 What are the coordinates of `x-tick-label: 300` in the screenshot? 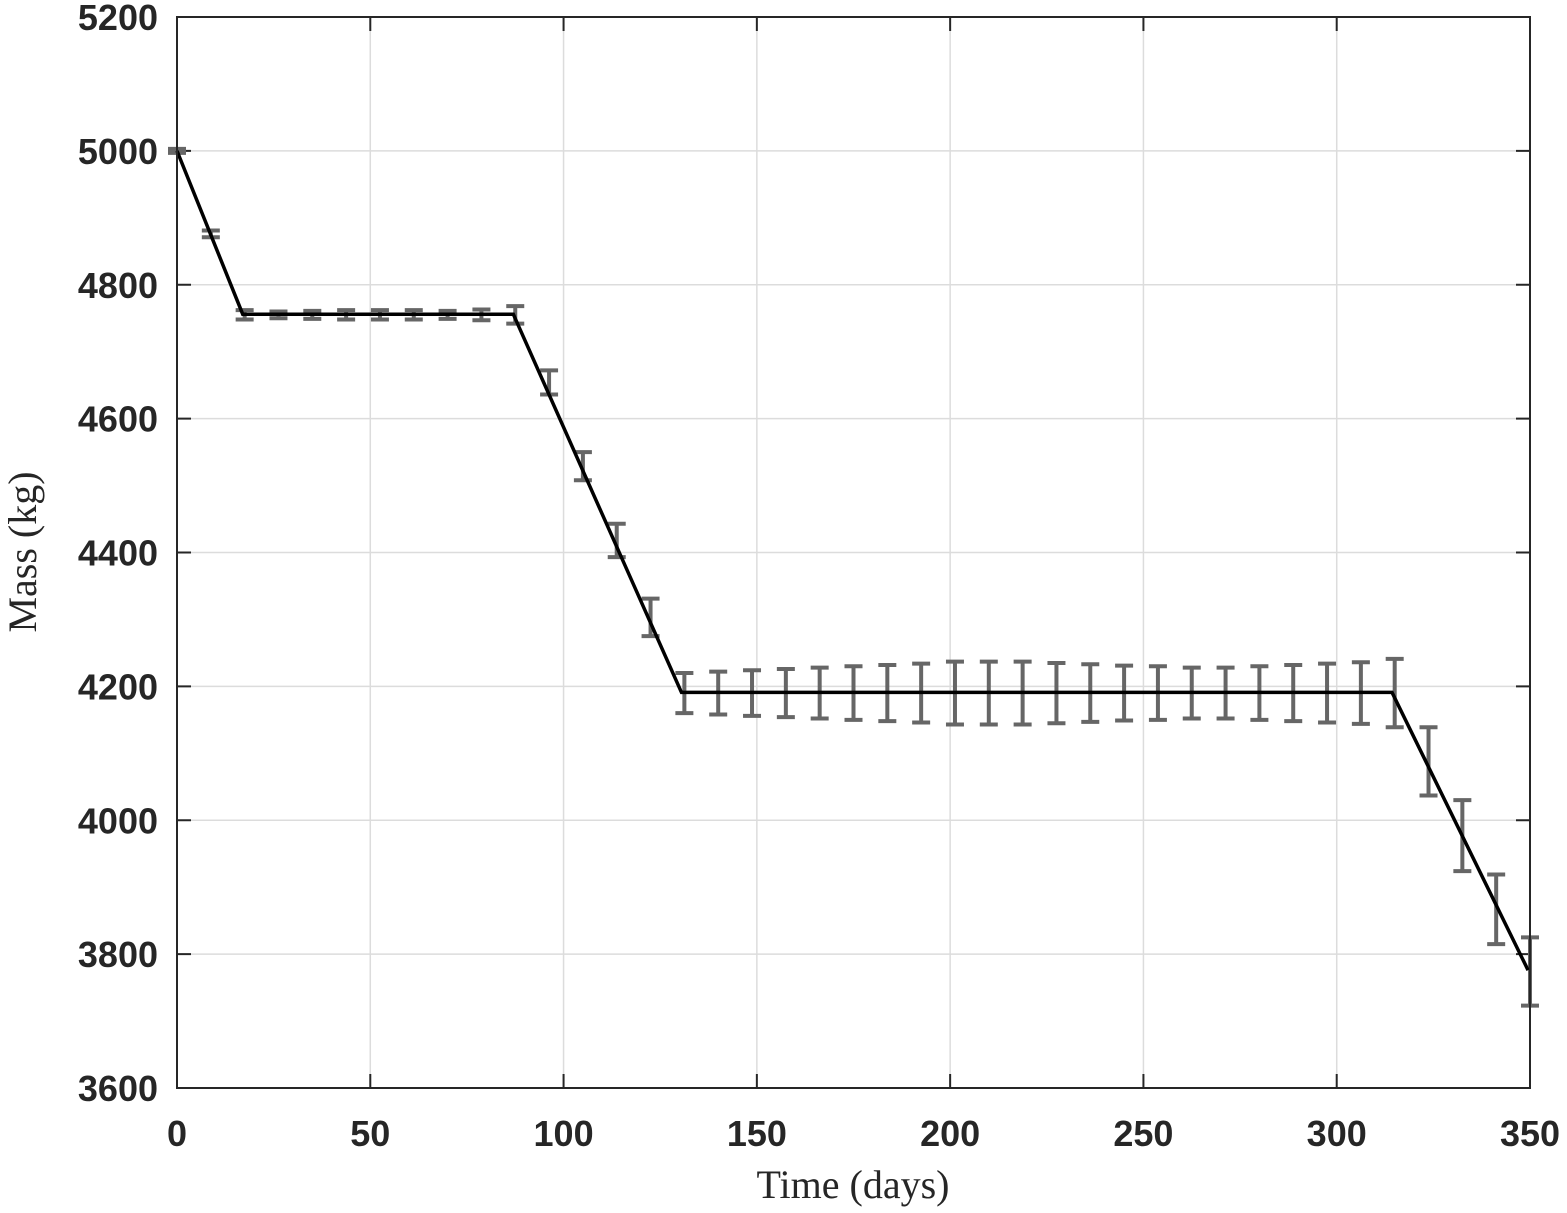 It's located at (1337, 1133).